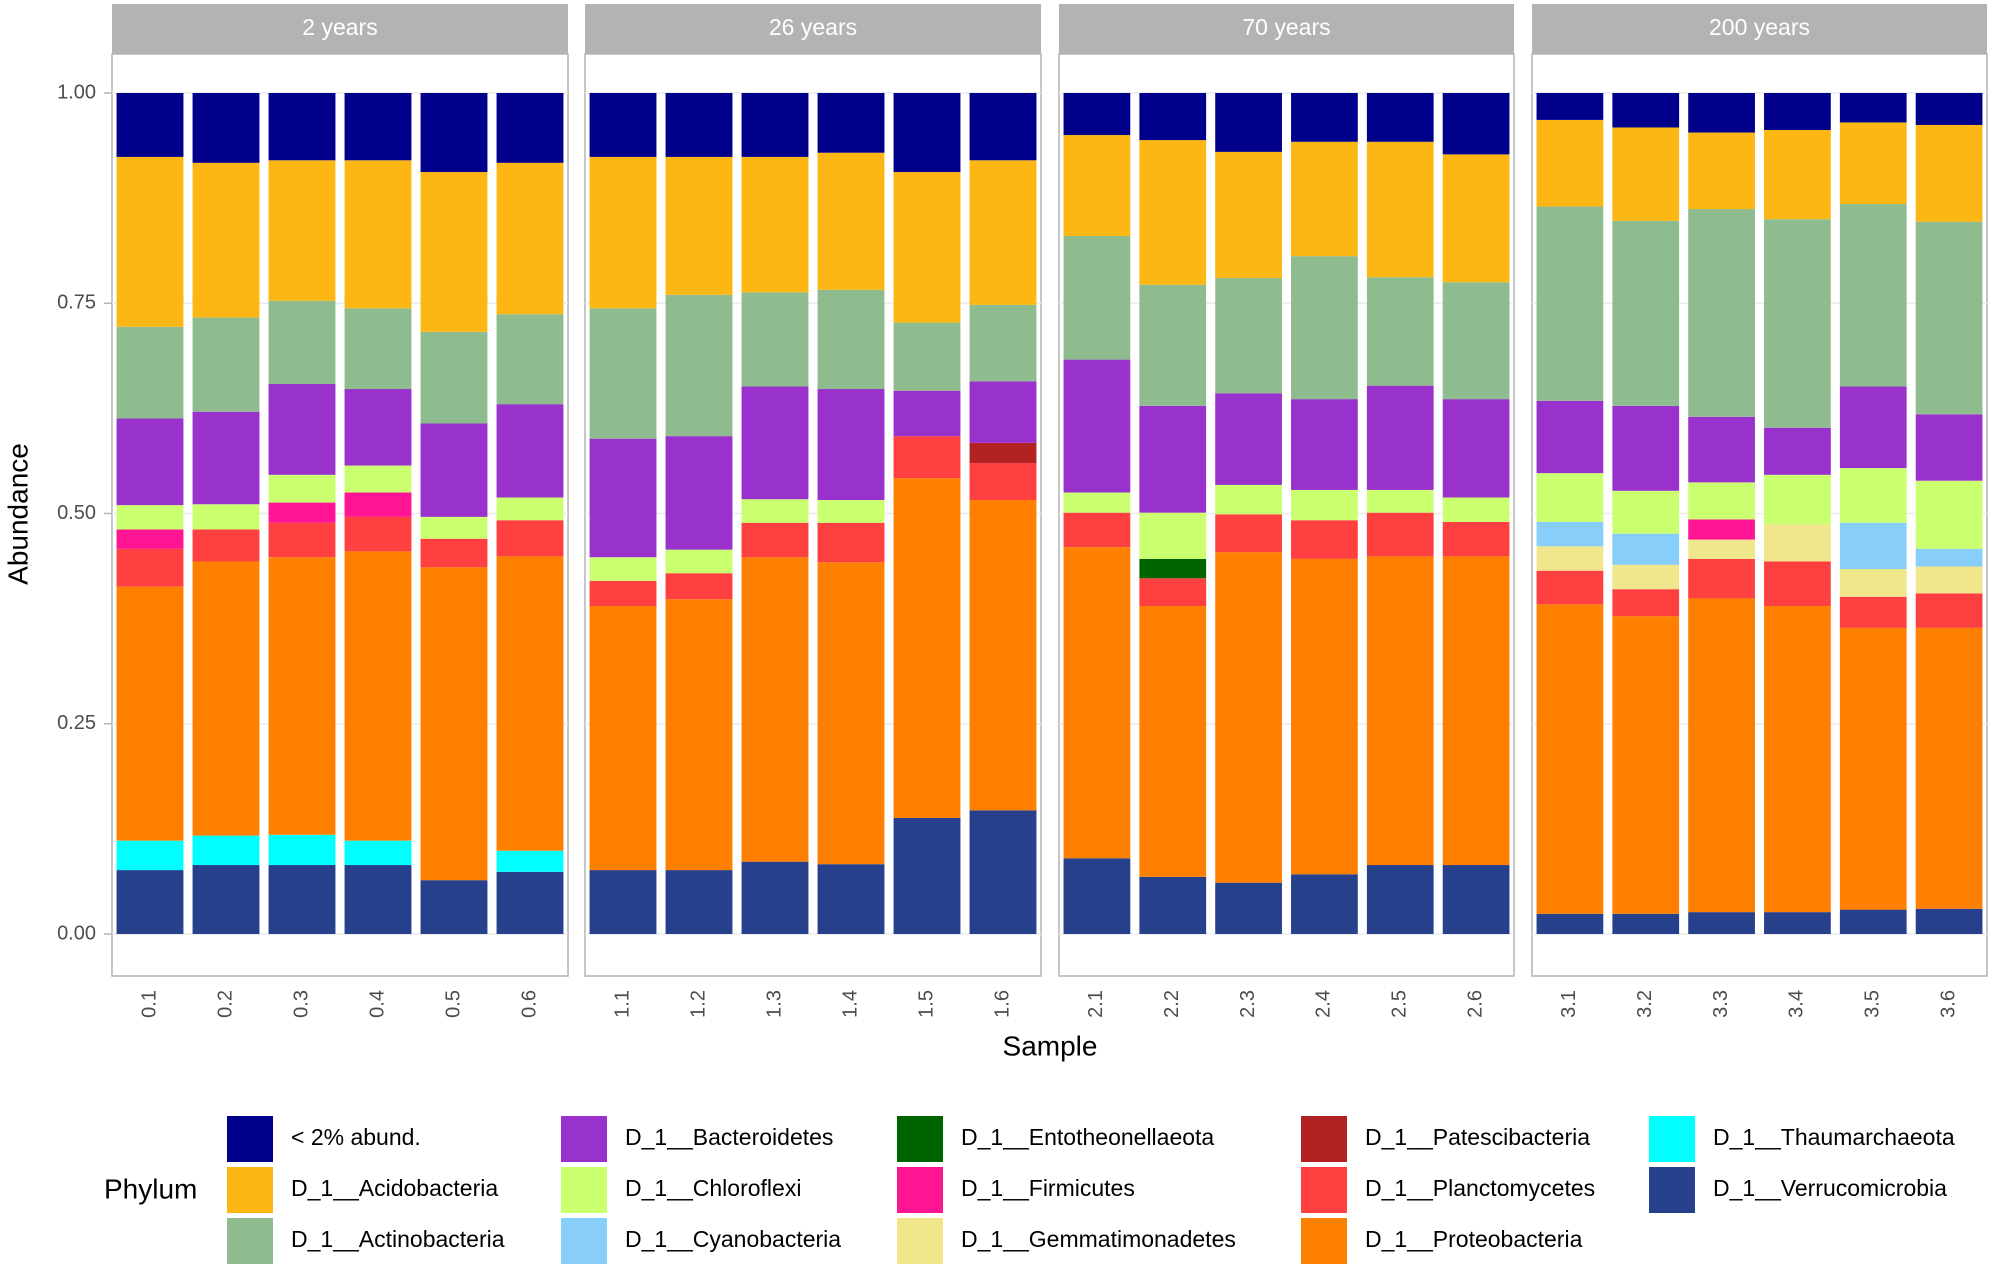  What do you see at coordinates (1400, 1004) in the screenshot?
I see `x-tick-label: 2.5` at bounding box center [1400, 1004].